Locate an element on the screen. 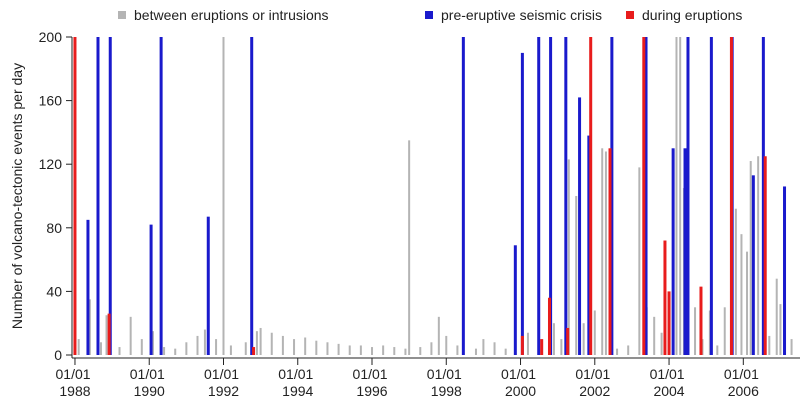  y-tick-label: 200 is located at coordinates (51, 37).